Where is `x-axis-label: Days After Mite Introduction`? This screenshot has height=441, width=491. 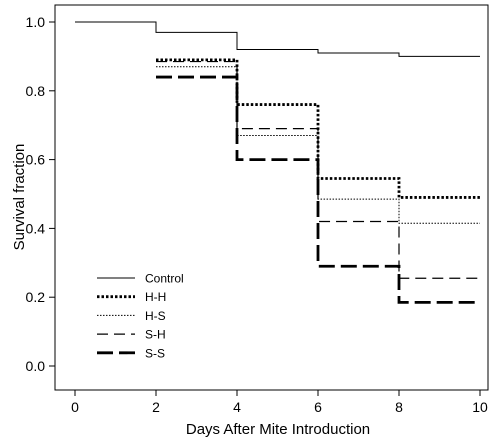
x-axis-label: Days After Mite Introduction is located at coordinates (278, 429).